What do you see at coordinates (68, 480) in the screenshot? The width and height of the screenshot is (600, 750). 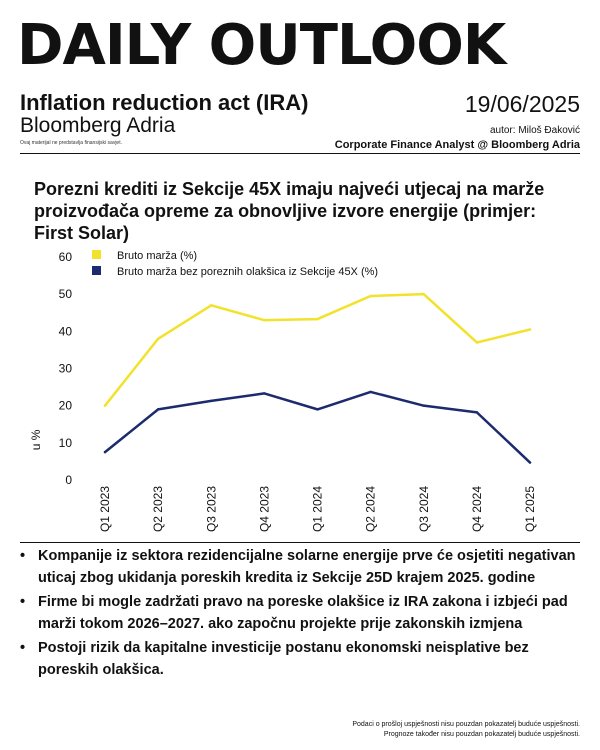 I see `y-tick-label: 0` at bounding box center [68, 480].